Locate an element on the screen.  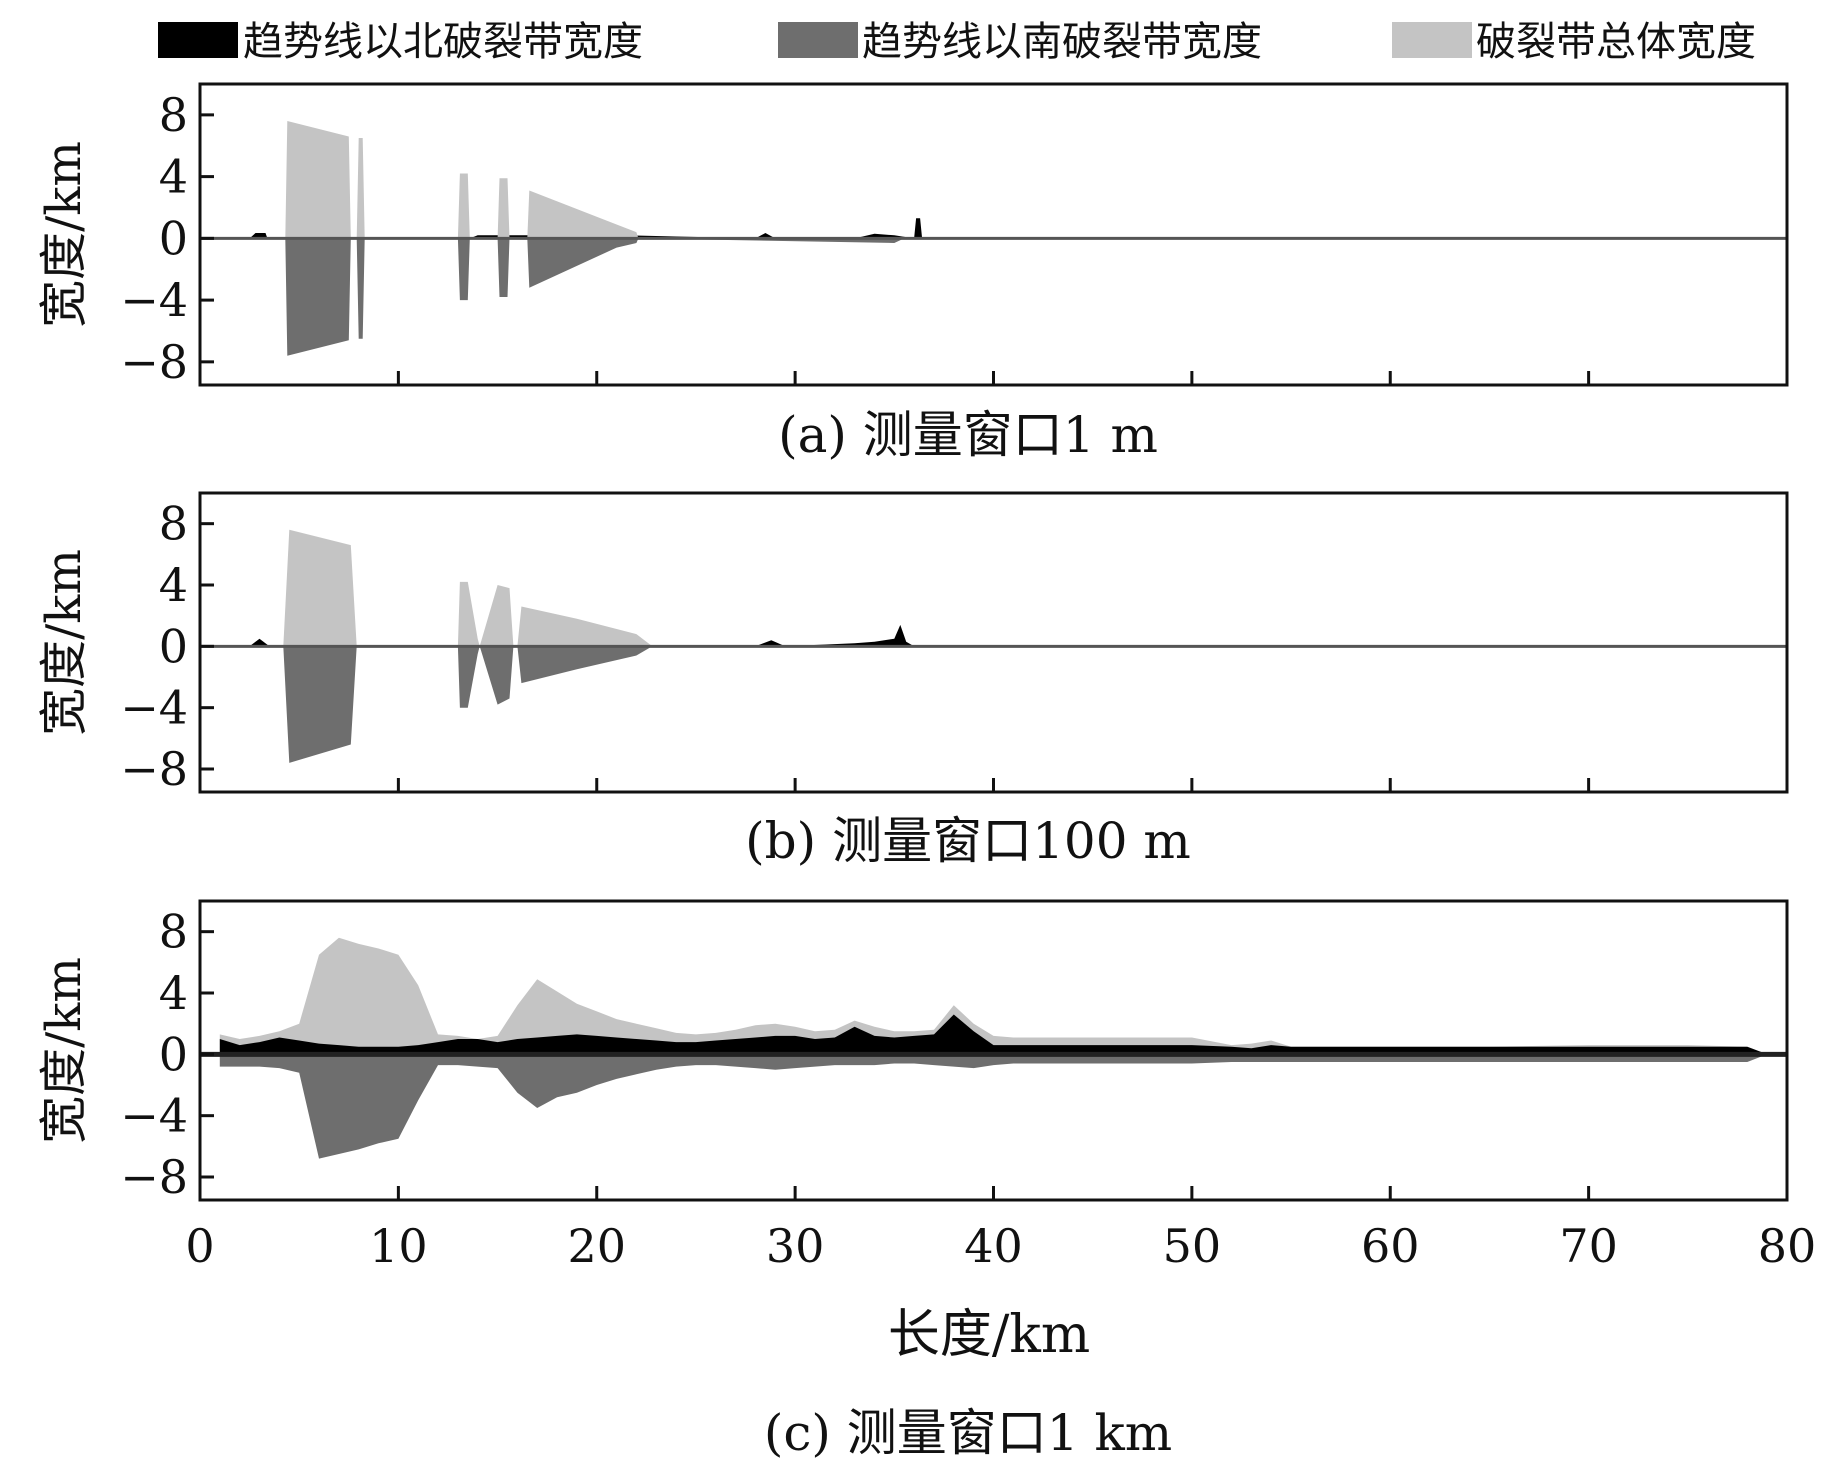
x-tick-label: 40 is located at coordinates (993, 1246).